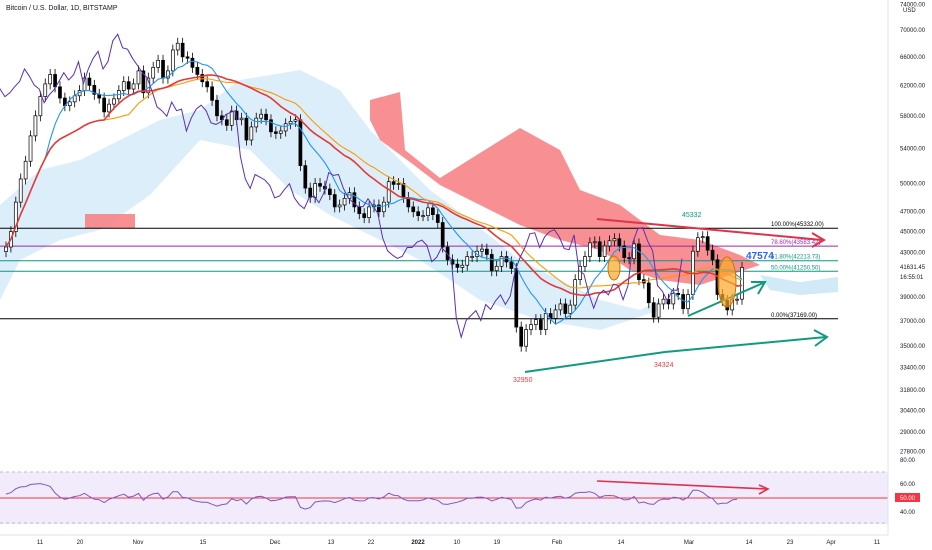  What do you see at coordinates (497, 543) in the screenshot?
I see `time-tick-9: 19` at bounding box center [497, 543].